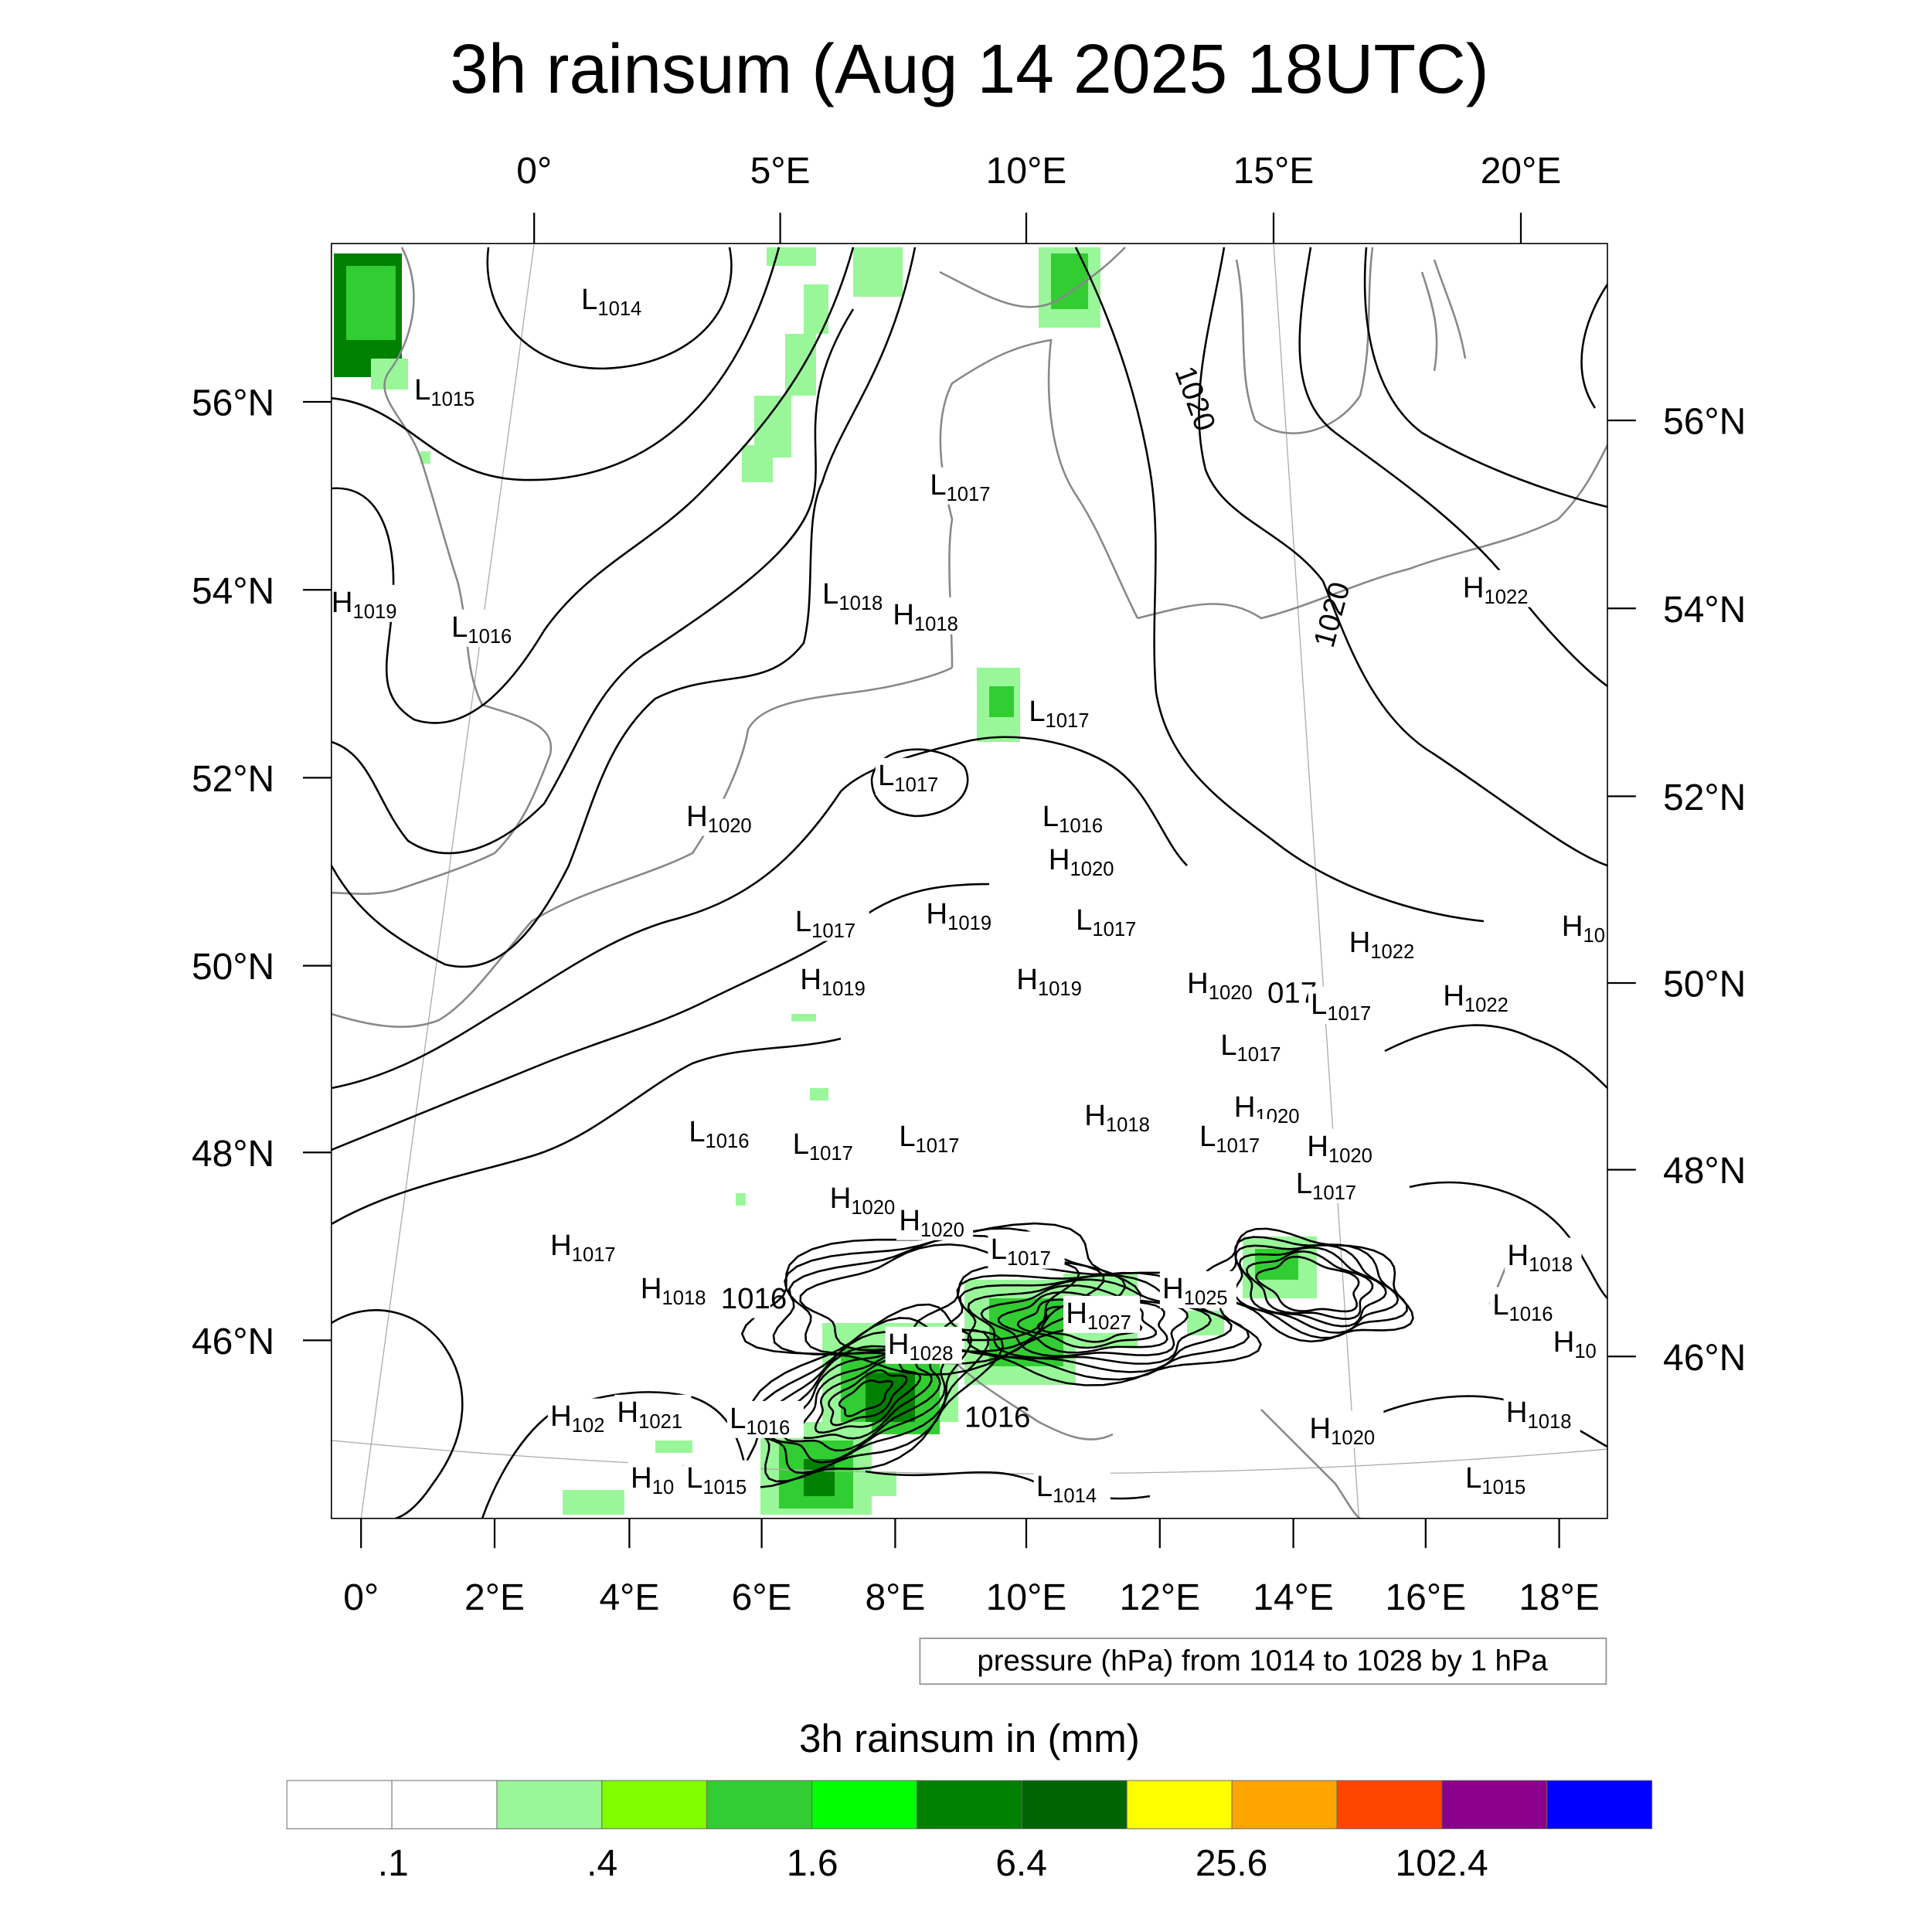 The width and height of the screenshot is (1932, 1932). I want to click on colorbar-tick-labels: .1 .4 1.6 6.4 25.6 102.4, so click(933, 1864).